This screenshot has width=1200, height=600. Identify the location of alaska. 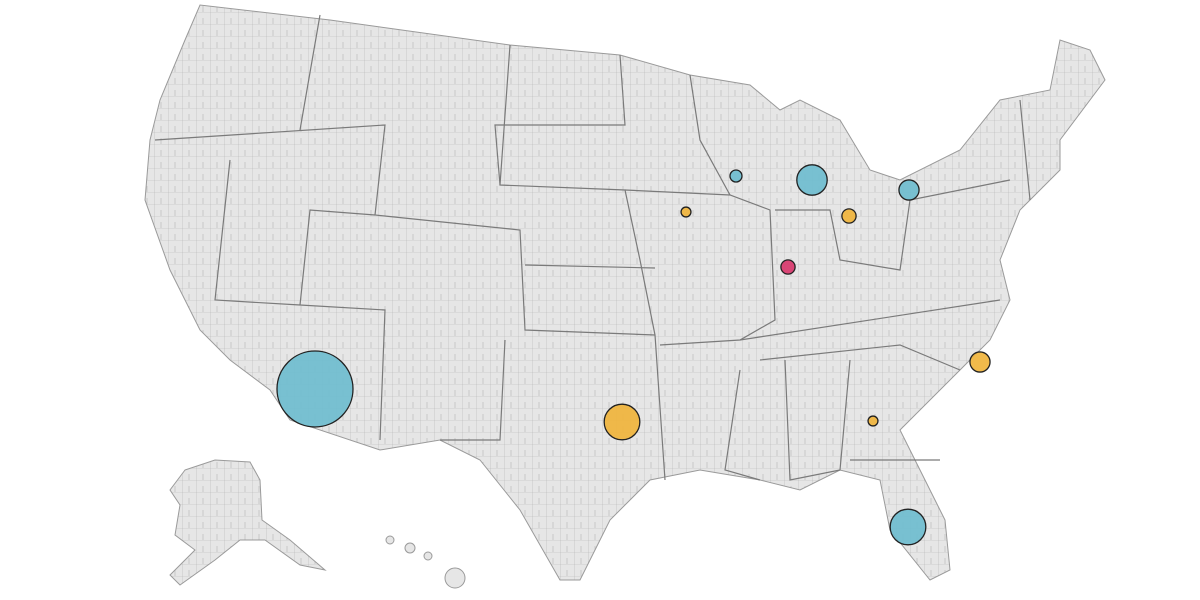
(248, 522).